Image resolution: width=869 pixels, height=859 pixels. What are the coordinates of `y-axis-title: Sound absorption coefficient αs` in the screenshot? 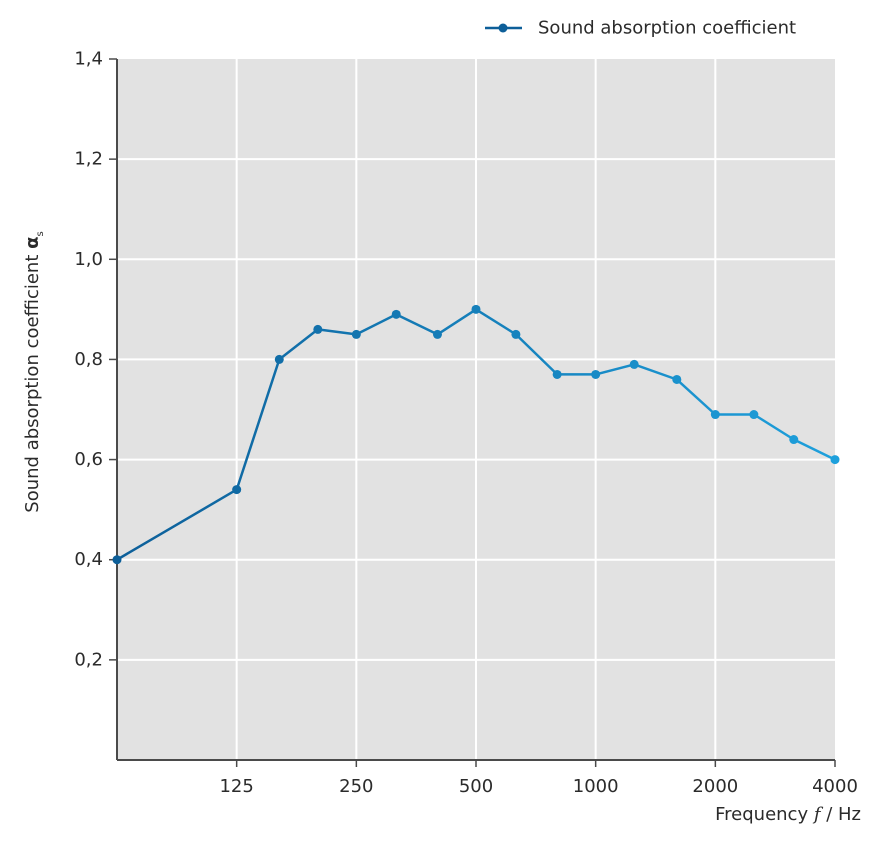 It's located at (34, 371).